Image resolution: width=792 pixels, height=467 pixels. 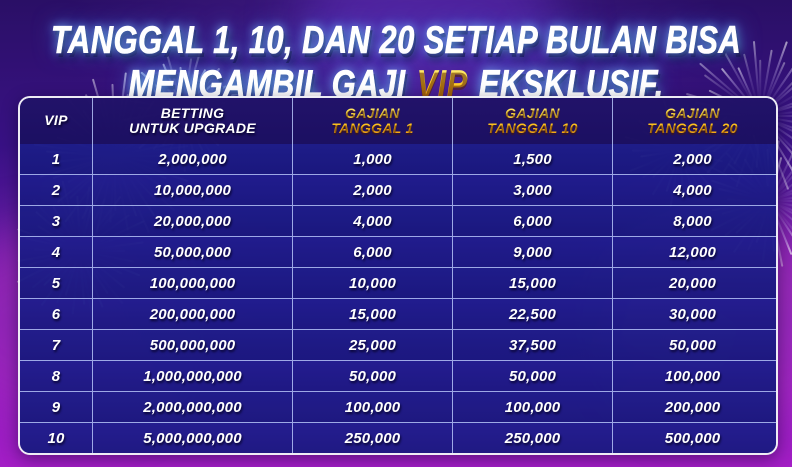 What do you see at coordinates (372, 407) in the screenshot?
I see `cell-gajian-tanggal-1: 100,000` at bounding box center [372, 407].